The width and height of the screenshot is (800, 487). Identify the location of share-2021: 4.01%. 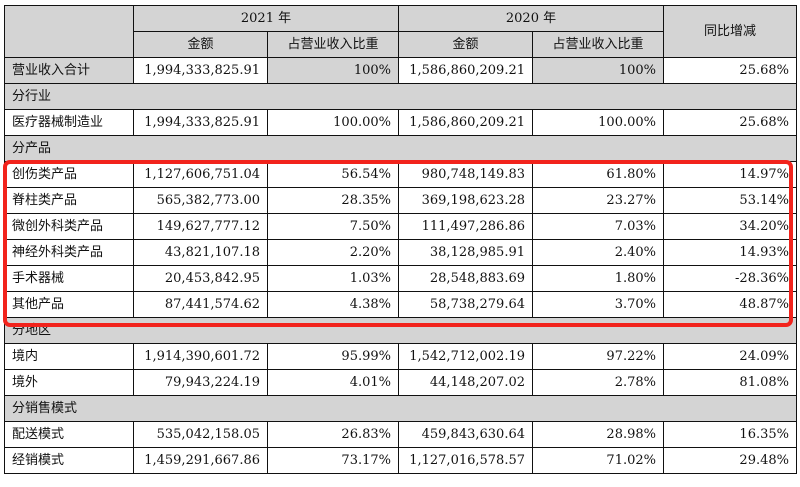
(333, 382).